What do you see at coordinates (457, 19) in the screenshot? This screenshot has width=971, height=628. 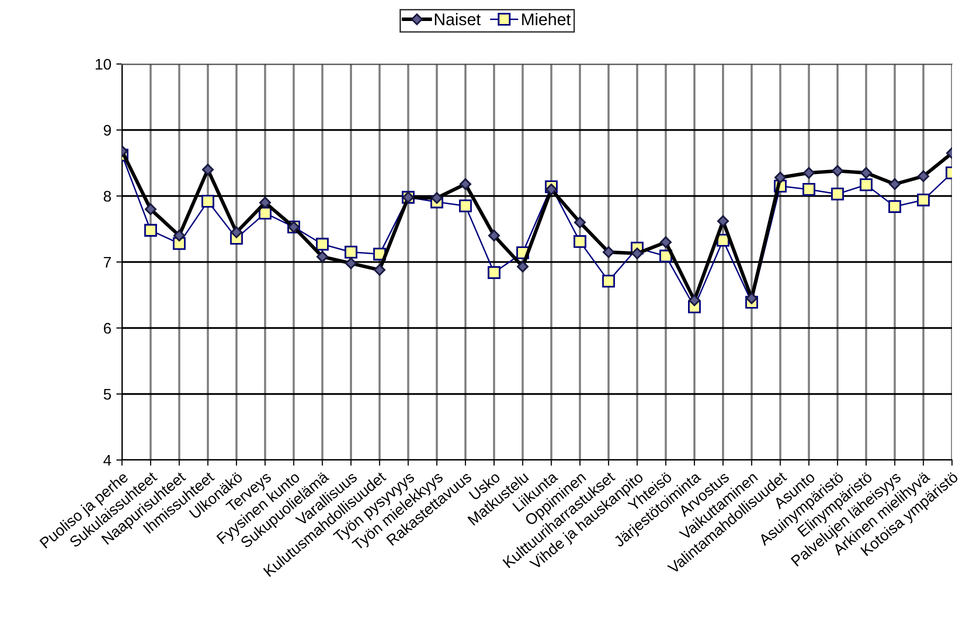 I see `legend-label: Naiset` at bounding box center [457, 19].